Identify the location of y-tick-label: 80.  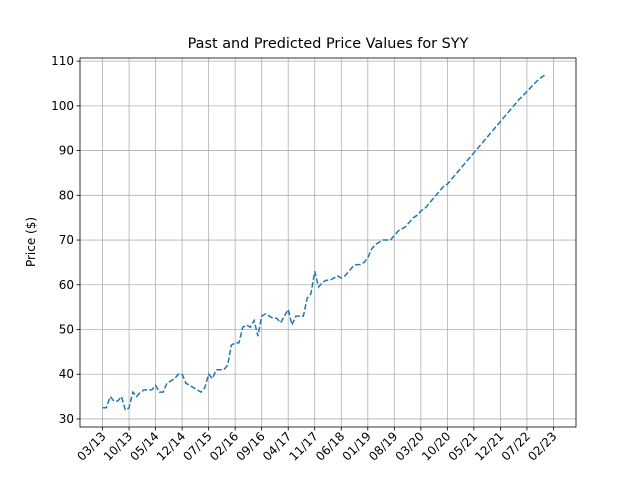
(66, 195).